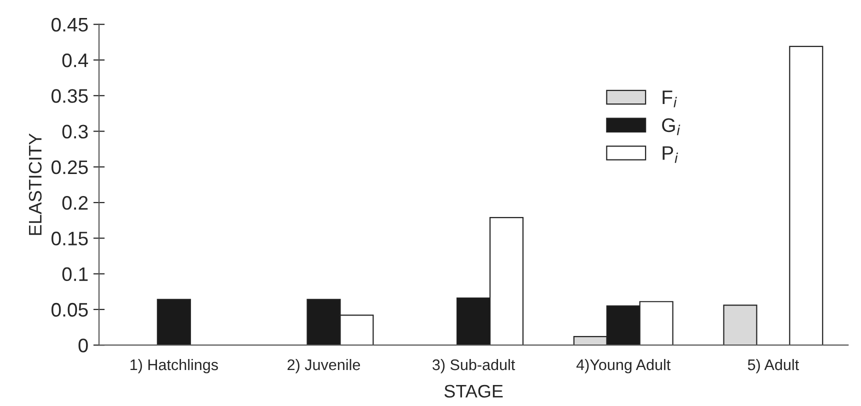 This screenshot has height=406, width=861. What do you see at coordinates (70, 25) in the screenshot?
I see `y-tick-label: 0.45` at bounding box center [70, 25].